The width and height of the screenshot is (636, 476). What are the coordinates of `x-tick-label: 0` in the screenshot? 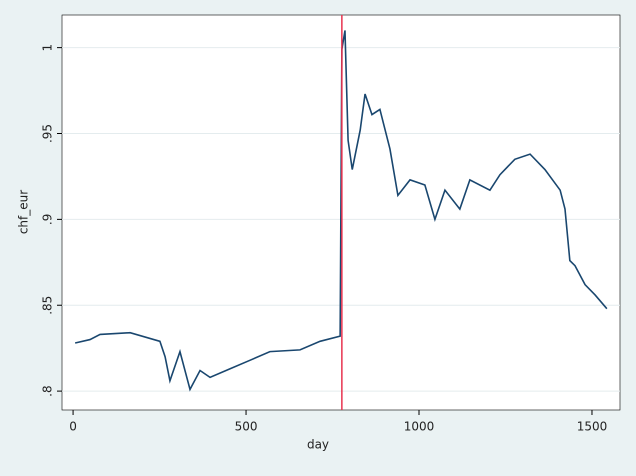 It's located at (73, 427).